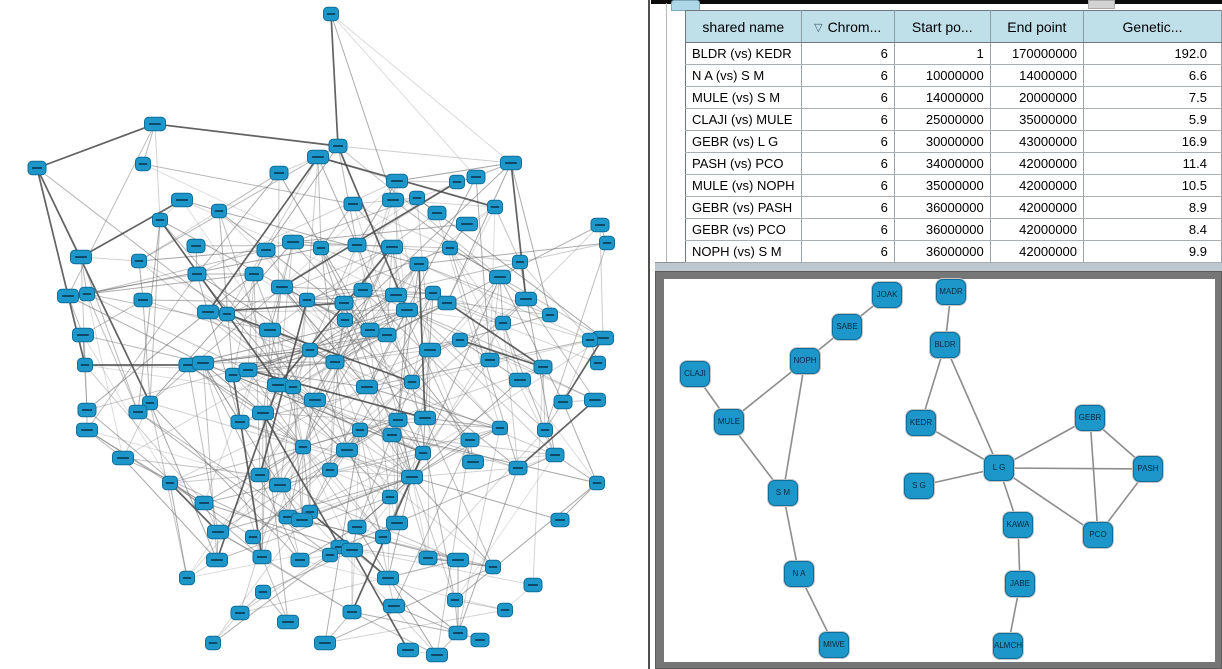 Image resolution: width=1222 pixels, height=669 pixels. I want to click on table-row: BLDR (vs) KEDR 6 1 170000000 192.0, so click(953, 53).